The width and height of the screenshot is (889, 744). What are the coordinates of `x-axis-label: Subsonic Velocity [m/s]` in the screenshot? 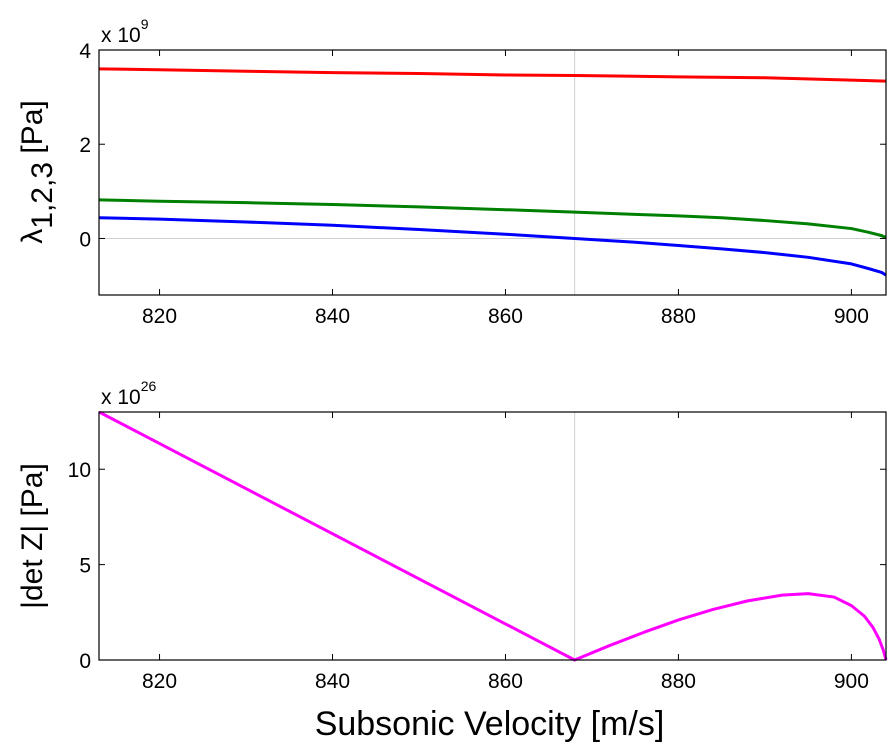 It's located at (490, 724).